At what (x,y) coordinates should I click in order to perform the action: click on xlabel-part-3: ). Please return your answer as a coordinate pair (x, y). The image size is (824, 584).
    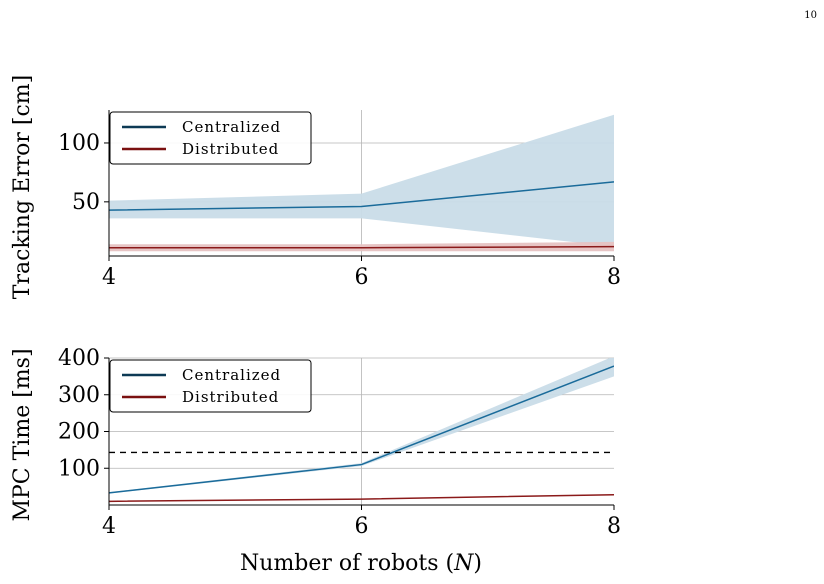
    Looking at the image, I should click on (477, 563).